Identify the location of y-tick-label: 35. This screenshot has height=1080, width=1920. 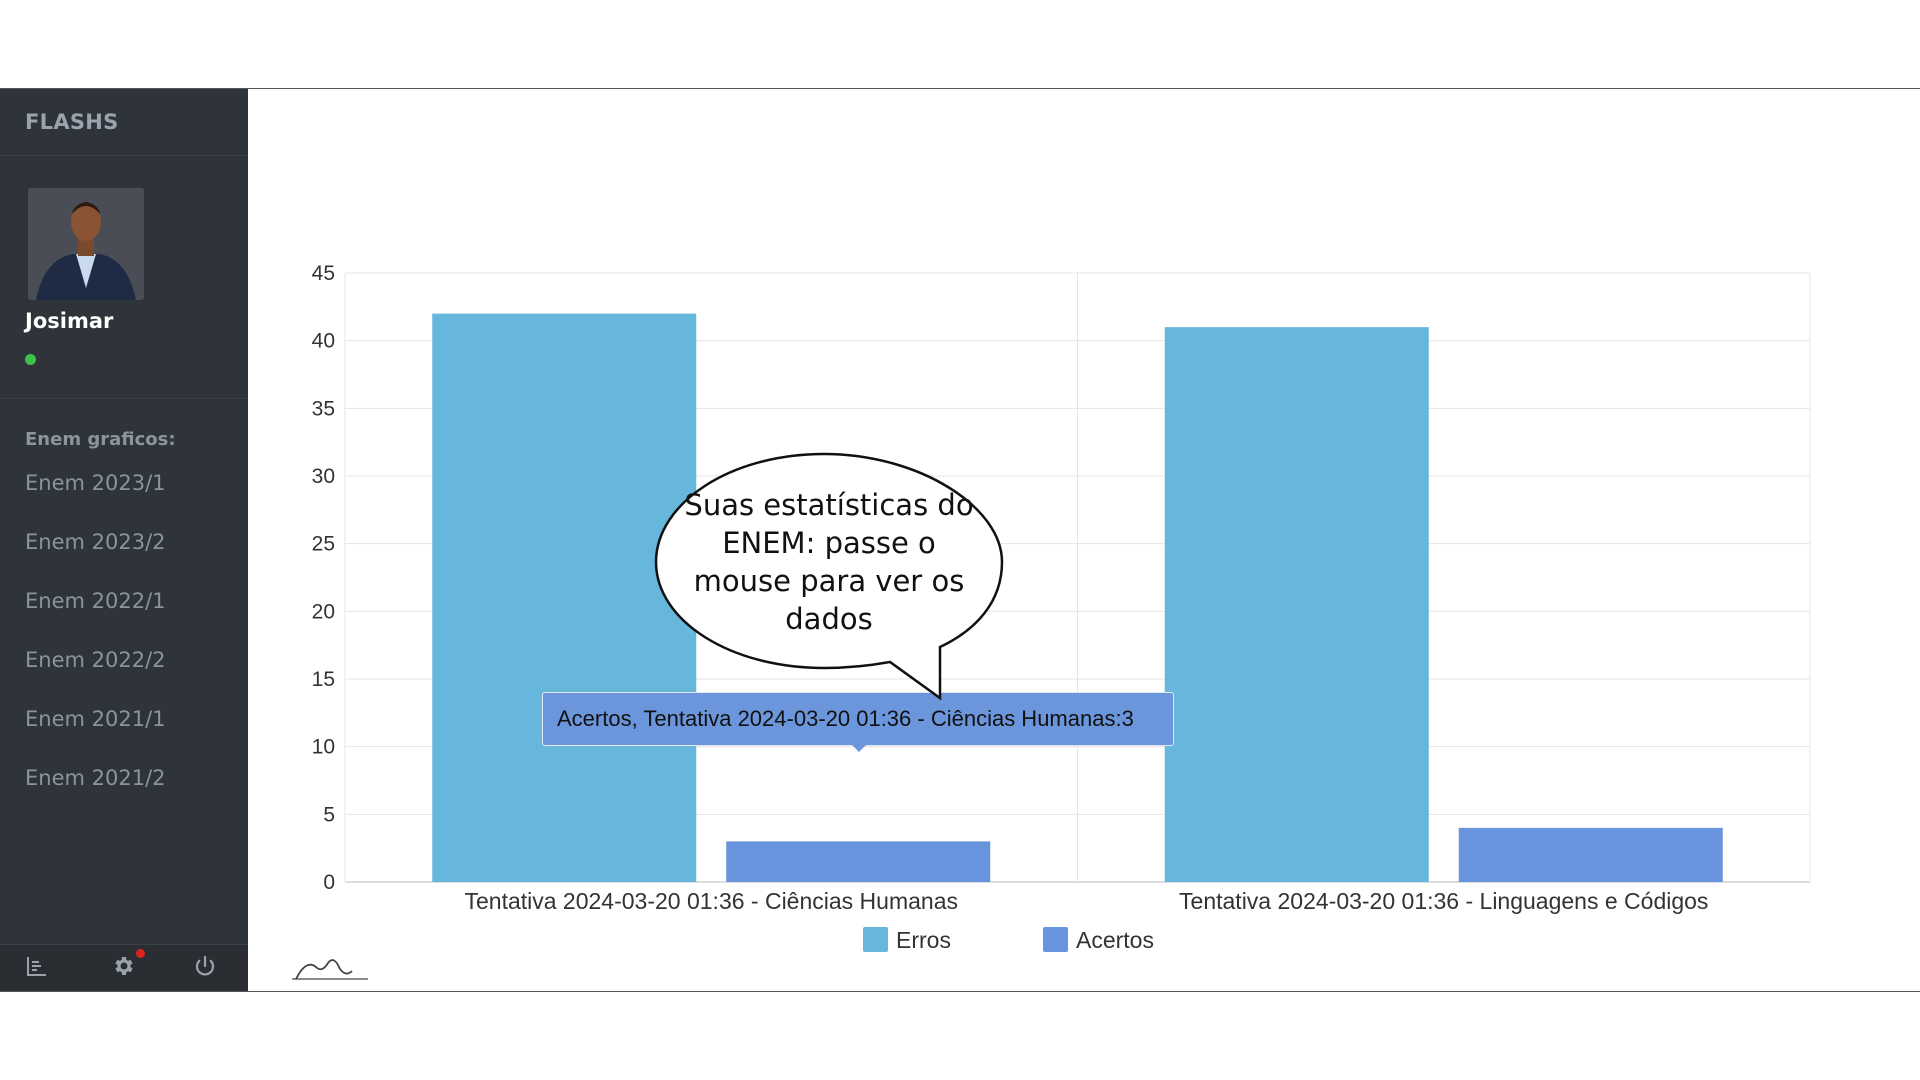
(323, 408).